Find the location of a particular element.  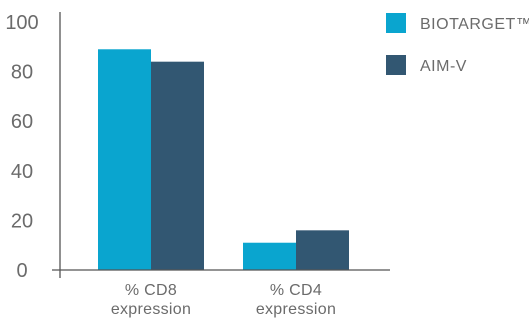

x-axis: % CD8 expression % CD4 expression is located at coordinates (221, 293).